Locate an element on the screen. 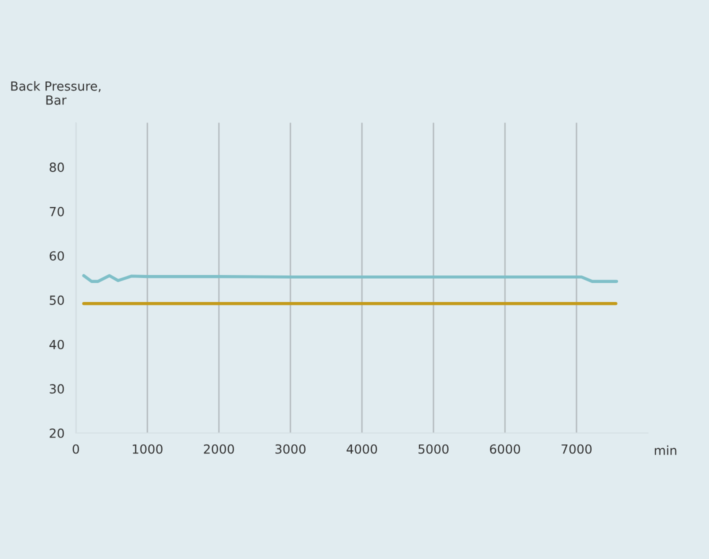  x-axis-title: min is located at coordinates (665, 450).